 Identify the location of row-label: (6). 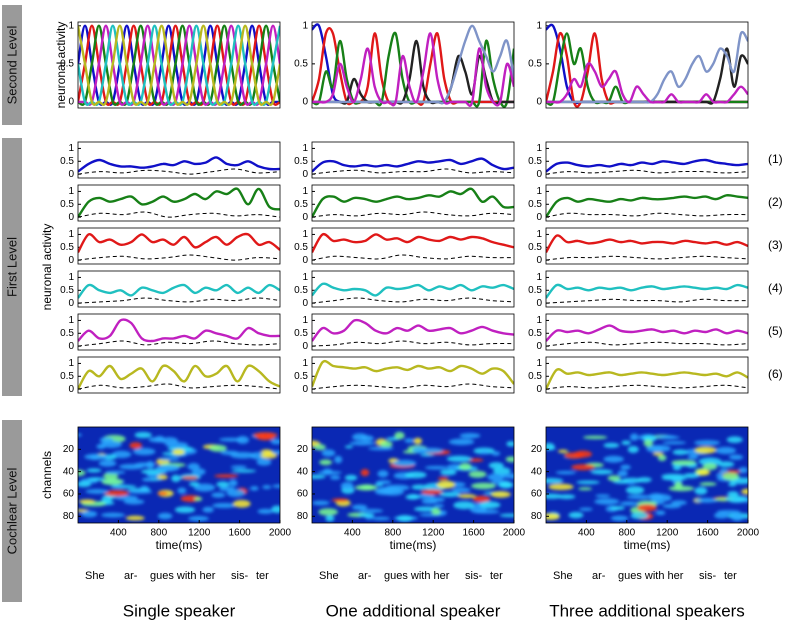
(775, 374).